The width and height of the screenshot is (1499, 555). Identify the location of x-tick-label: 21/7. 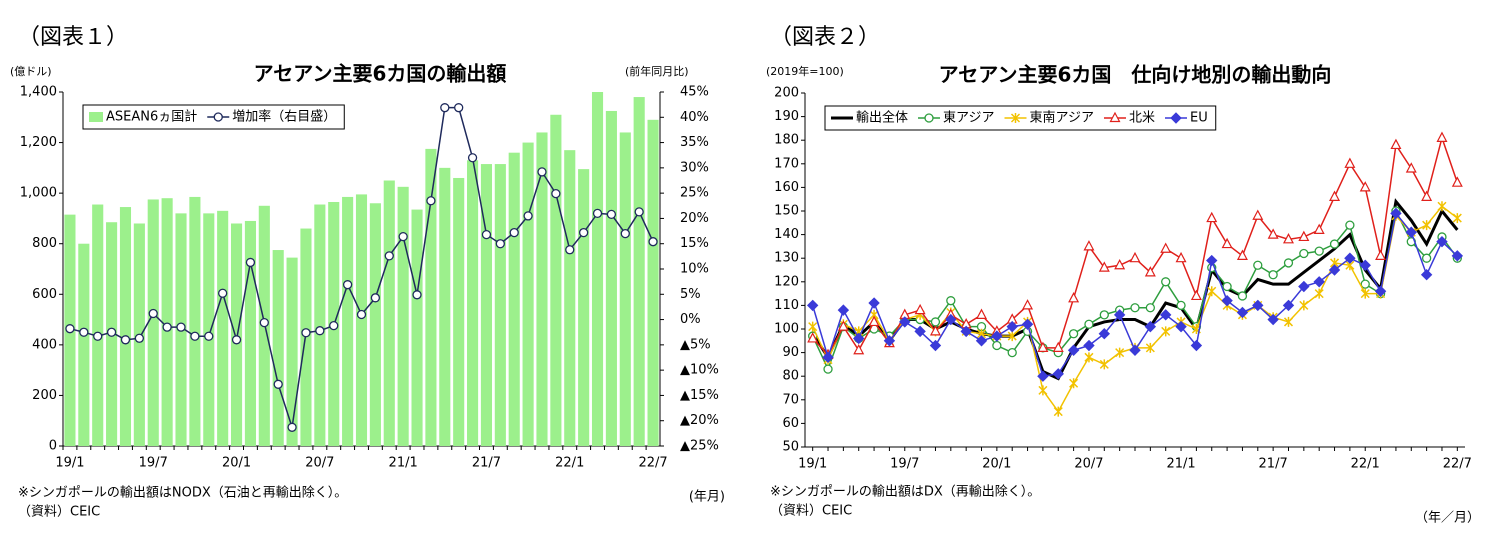
(1273, 464).